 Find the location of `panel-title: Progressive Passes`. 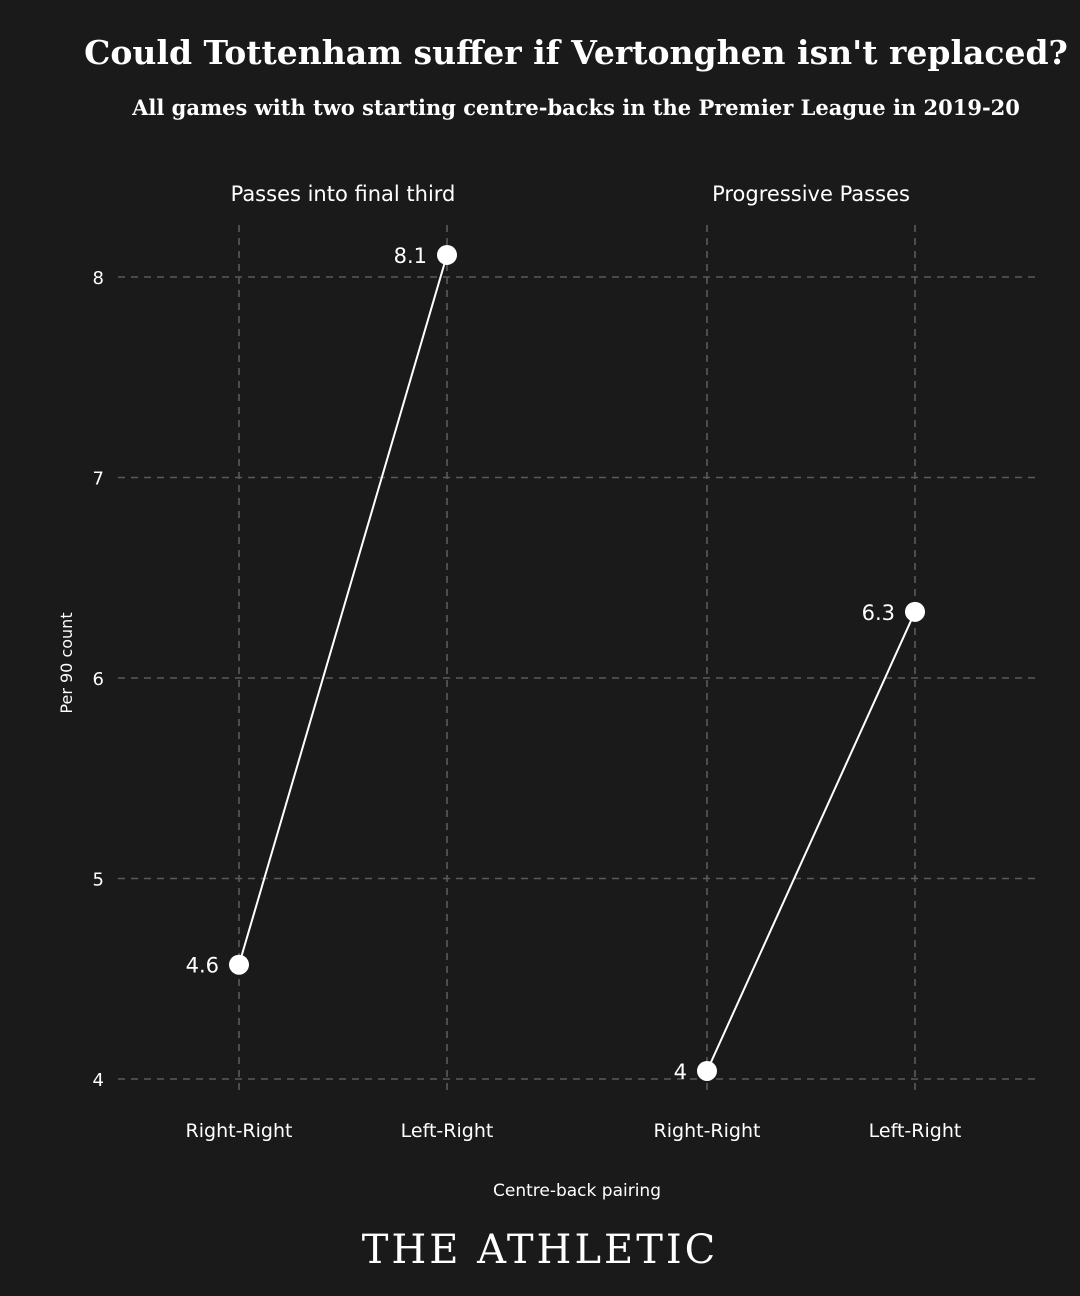

panel-title: Progressive Passes is located at coordinates (811, 194).